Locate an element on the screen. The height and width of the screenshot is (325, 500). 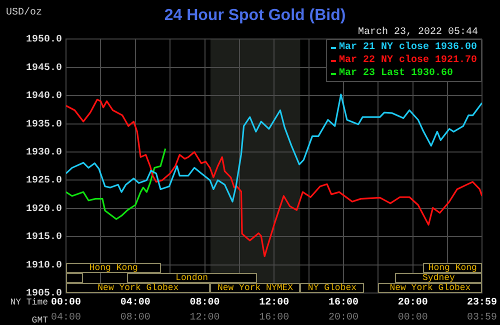
annotation: London is located at coordinates (191, 278).